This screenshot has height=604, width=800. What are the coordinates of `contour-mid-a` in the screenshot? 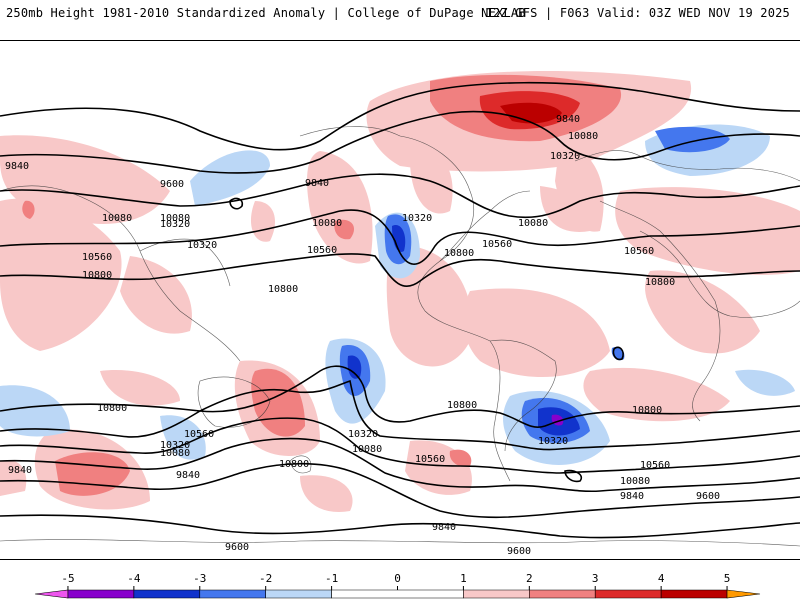 It's located at (400, 237).